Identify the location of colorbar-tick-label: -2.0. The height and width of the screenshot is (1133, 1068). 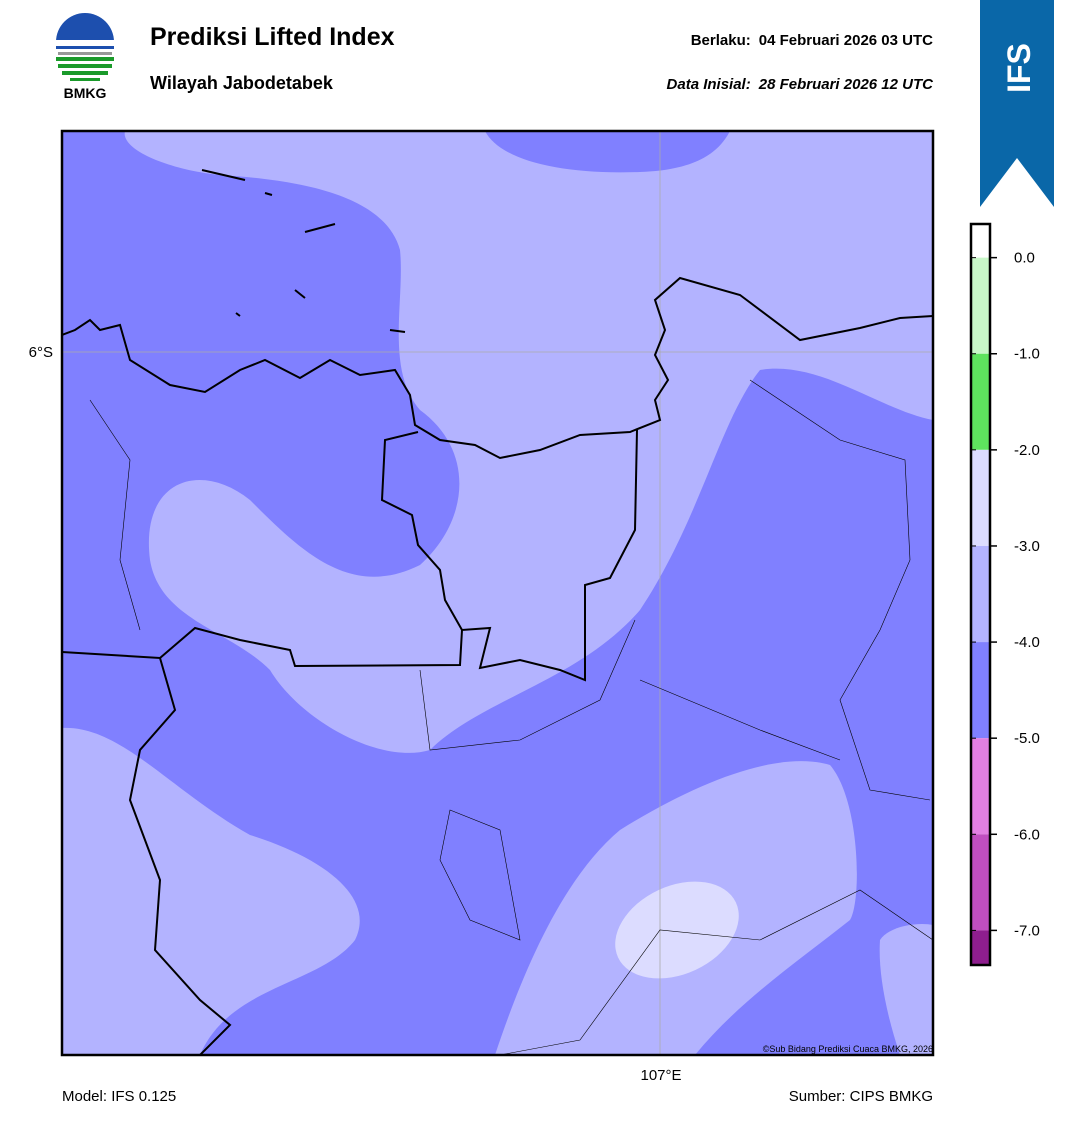
(1027, 450).